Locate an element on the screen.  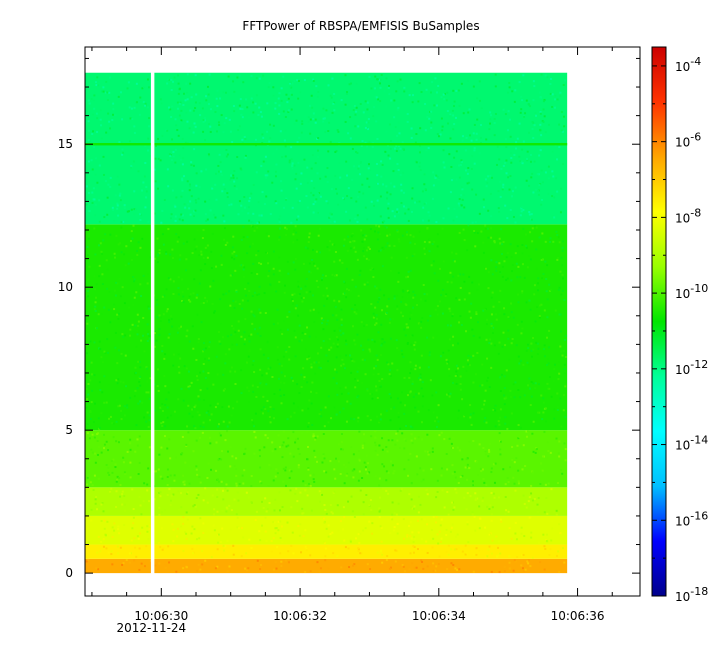
colorbar-tick-label: 10⁻⁴ is located at coordinates (688, 64).